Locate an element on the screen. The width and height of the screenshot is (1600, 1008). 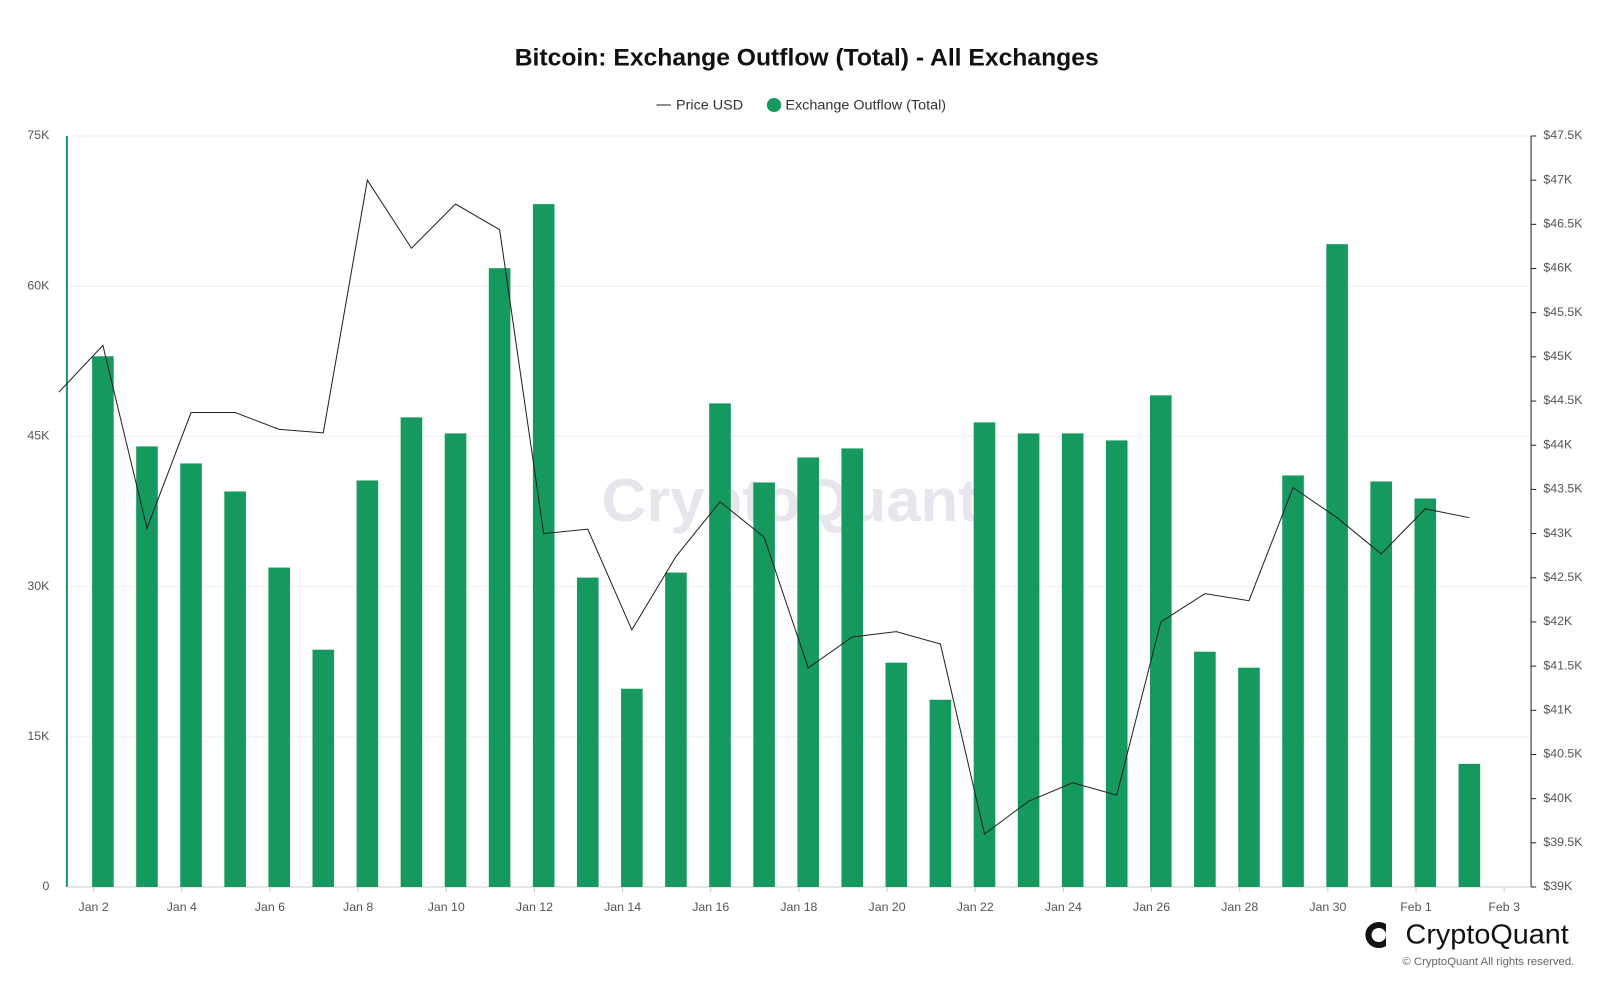
y-tick-label: 15K is located at coordinates (38, 736).